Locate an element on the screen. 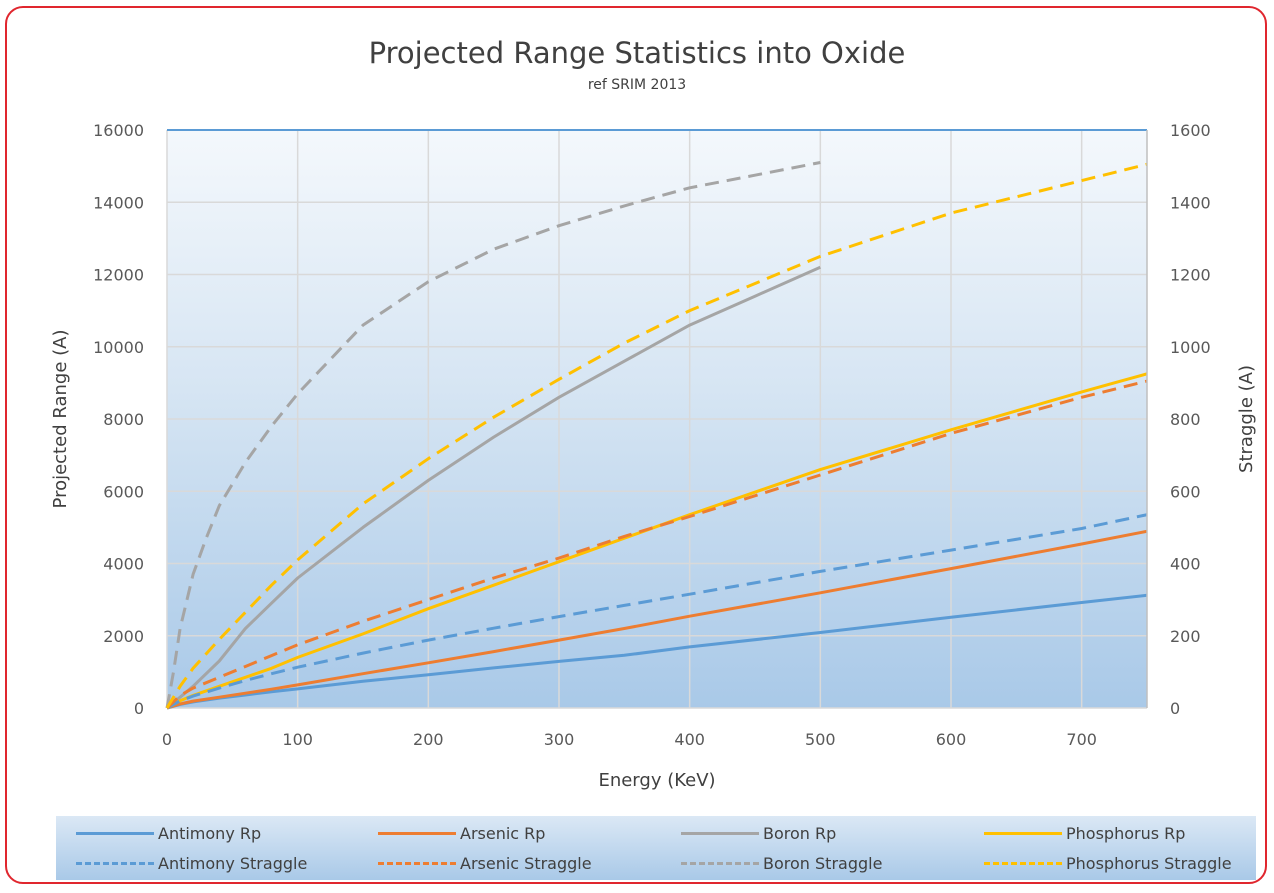 The width and height of the screenshot is (1274, 893). x-tick-label: 600 is located at coordinates (951, 739).